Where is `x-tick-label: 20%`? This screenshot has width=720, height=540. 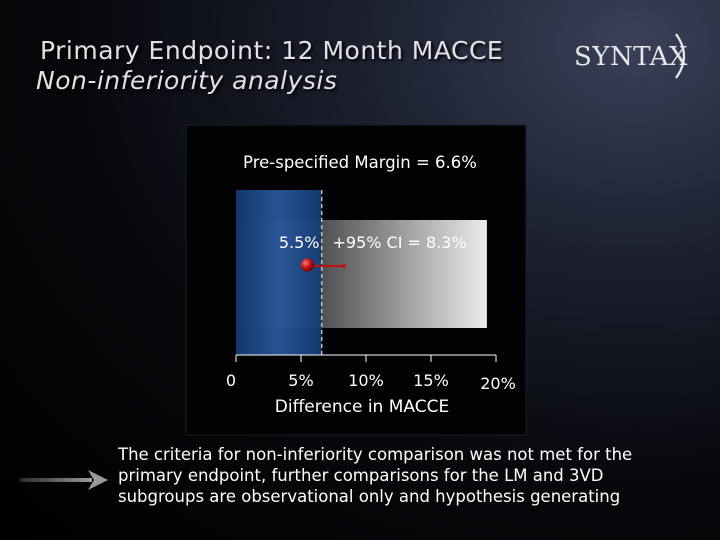 x-tick-label: 20% is located at coordinates (498, 383).